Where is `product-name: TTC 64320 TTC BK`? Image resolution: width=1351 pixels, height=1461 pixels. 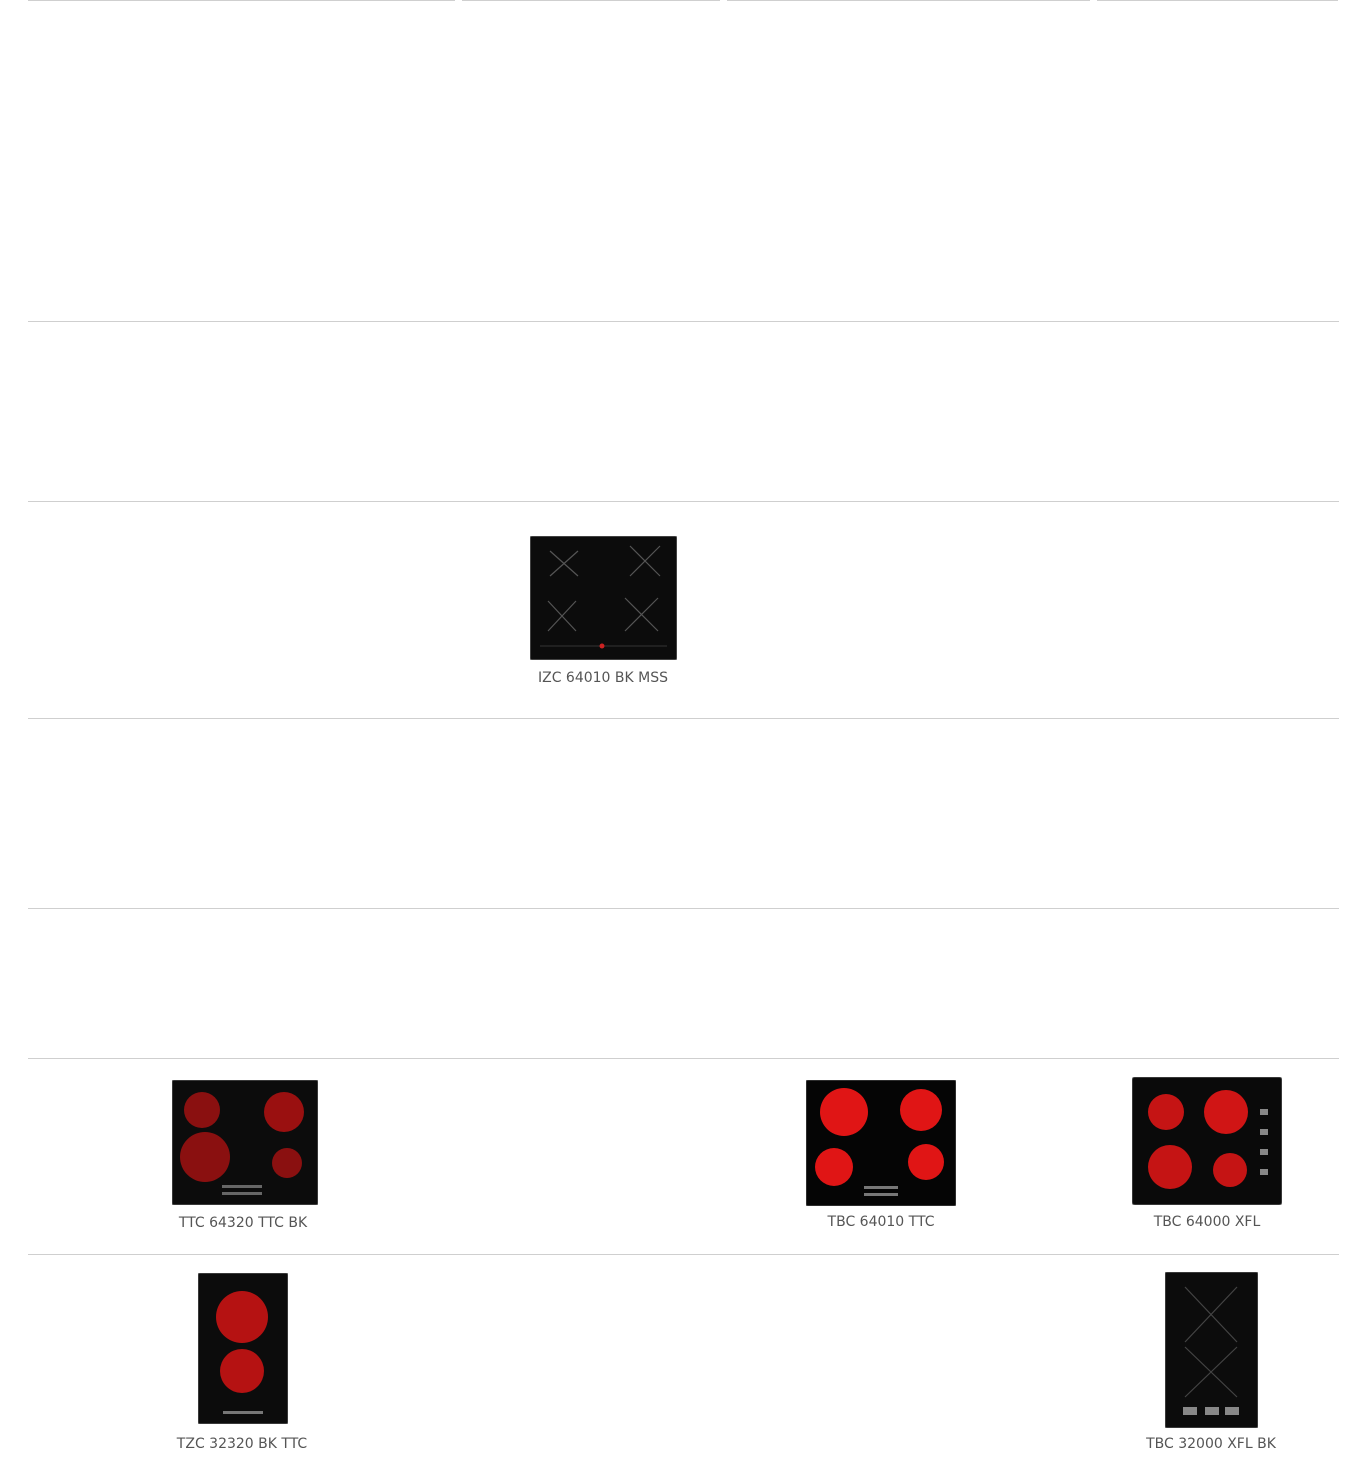 product-name: TTC 64320 TTC BK is located at coordinates (243, 1223).